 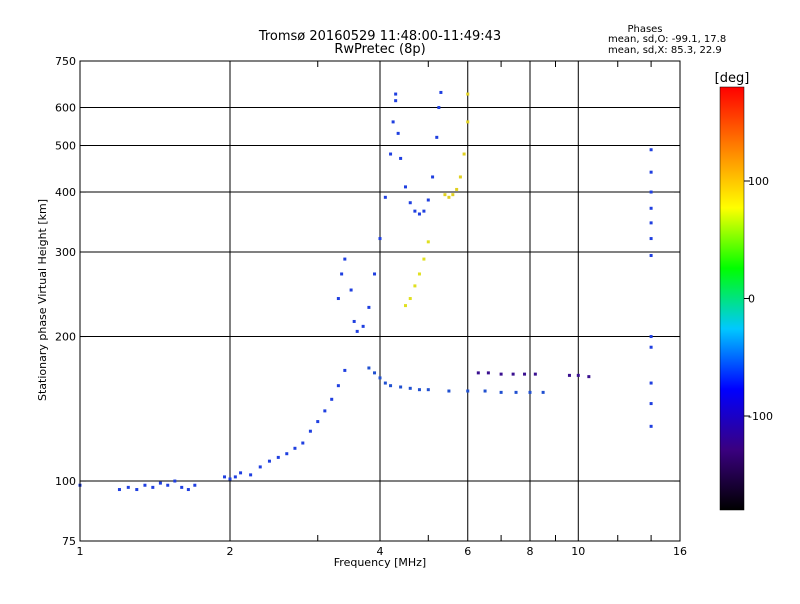 What do you see at coordinates (667, 39) in the screenshot?
I see `phase-info-o: mean, sd,O: -99.1, 17.8` at bounding box center [667, 39].